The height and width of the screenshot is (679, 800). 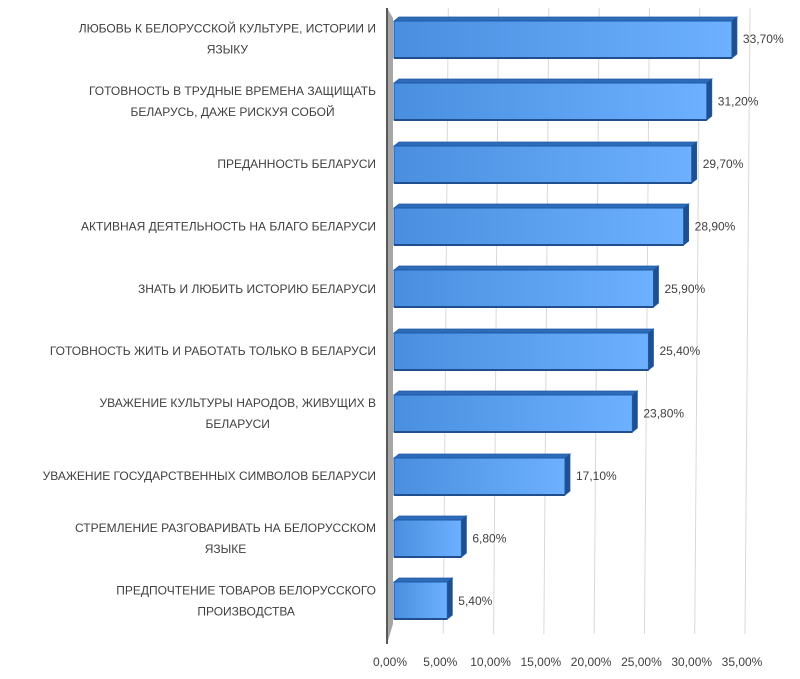 What do you see at coordinates (475, 601) in the screenshot?
I see `value-label: 5,40%` at bounding box center [475, 601].